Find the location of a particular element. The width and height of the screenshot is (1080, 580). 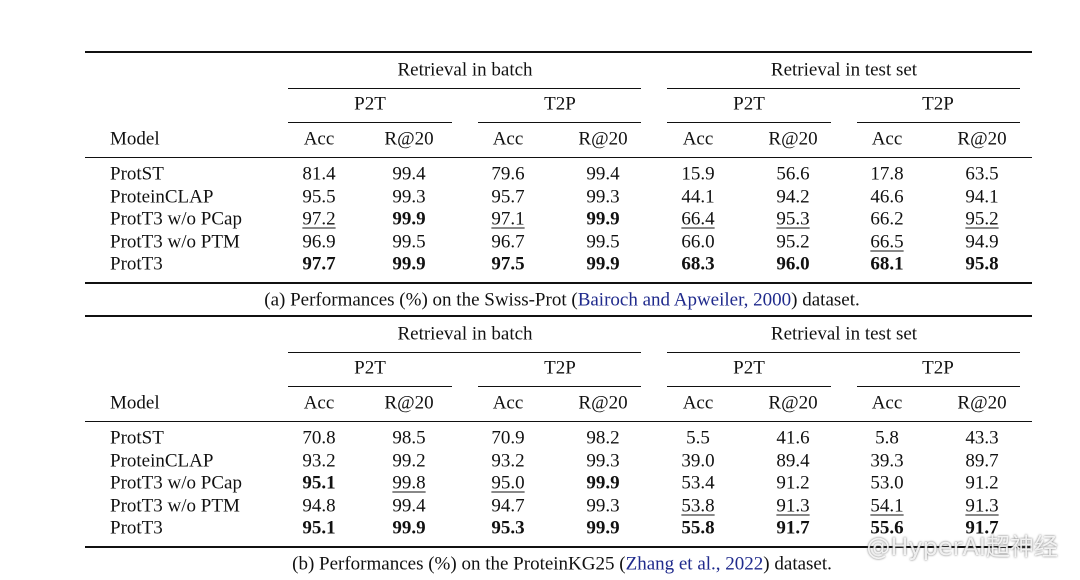

cell: 53.0 is located at coordinates (887, 483).